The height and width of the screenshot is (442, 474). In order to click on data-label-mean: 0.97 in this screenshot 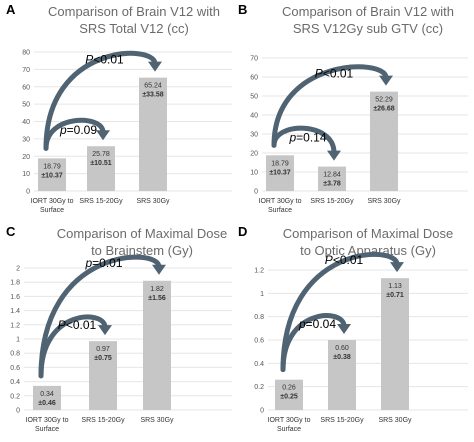, I will do `click(103, 349)`.